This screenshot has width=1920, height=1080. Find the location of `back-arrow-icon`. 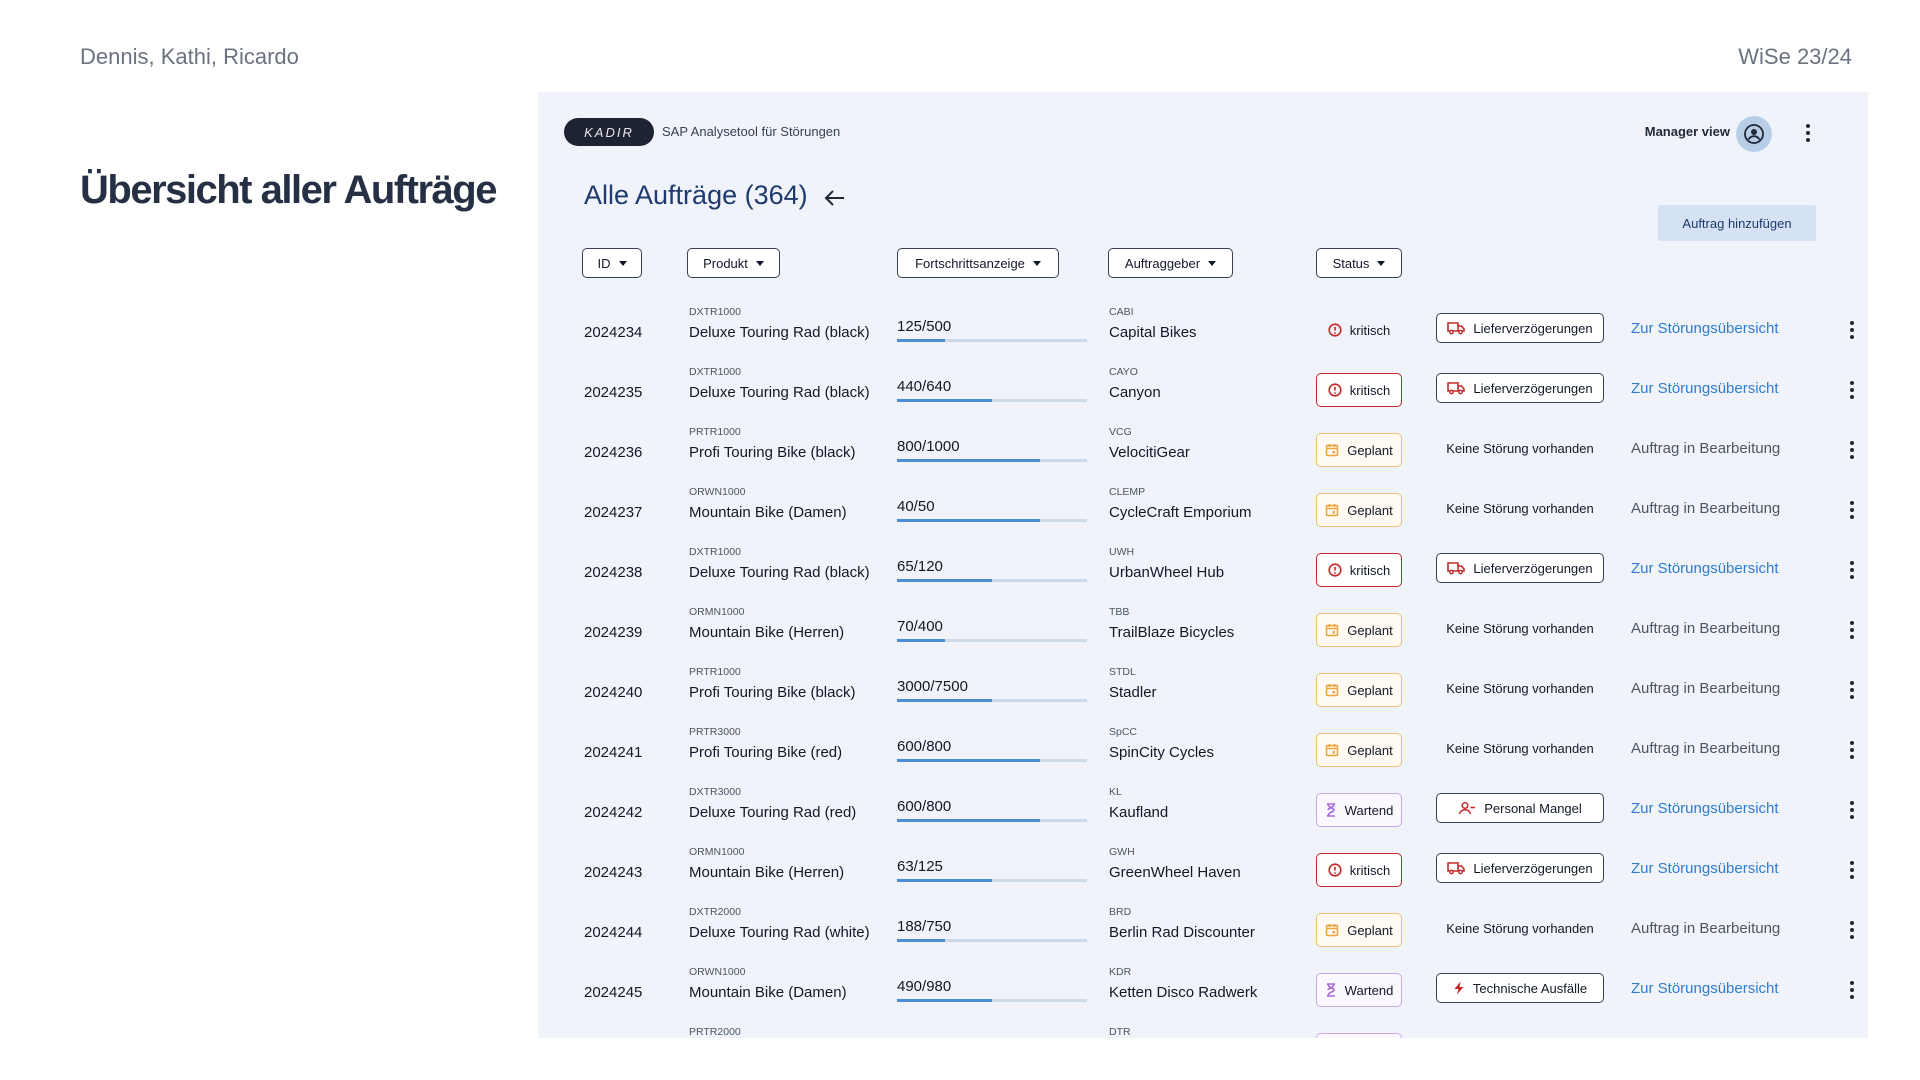

back-arrow-icon is located at coordinates (835, 198).